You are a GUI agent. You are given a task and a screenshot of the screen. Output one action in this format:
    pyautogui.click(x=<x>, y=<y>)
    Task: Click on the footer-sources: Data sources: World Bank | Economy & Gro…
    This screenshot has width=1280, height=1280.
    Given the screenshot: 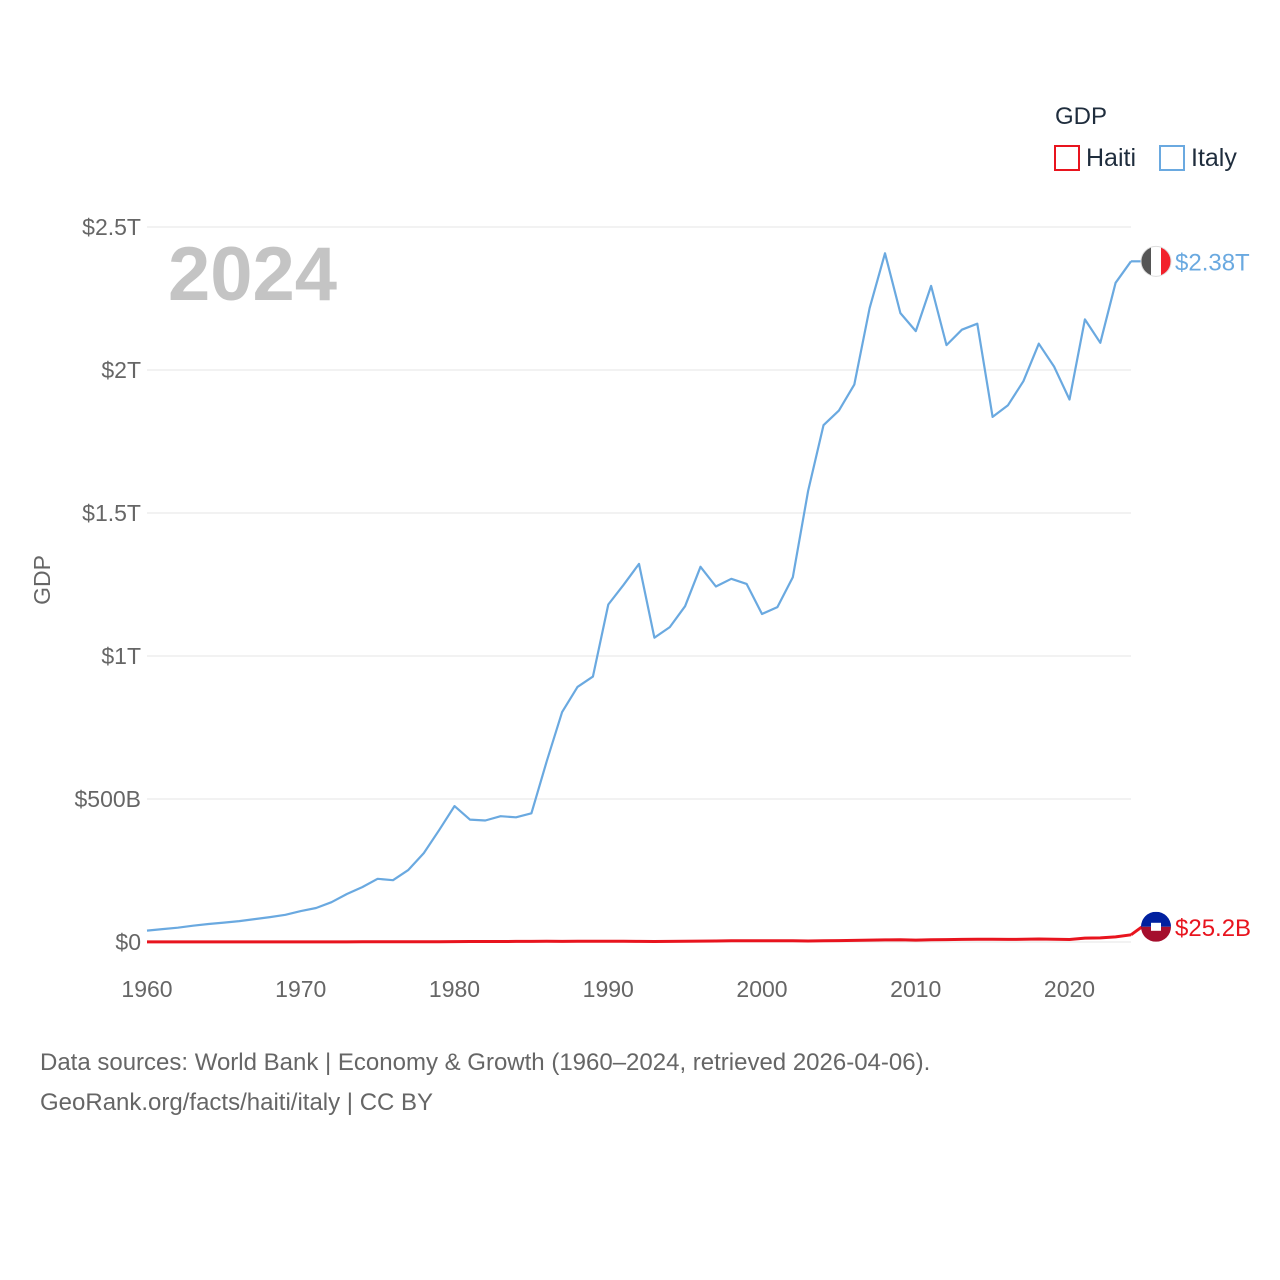 What is the action you would take?
    pyautogui.click(x=485, y=1062)
    